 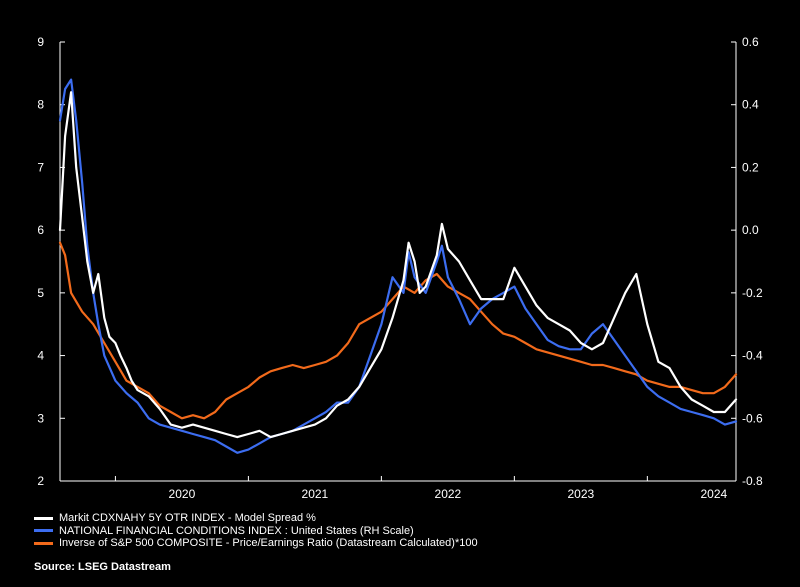 What do you see at coordinates (43, 543) in the screenshot?
I see `legend-swatch-pe` at bounding box center [43, 543].